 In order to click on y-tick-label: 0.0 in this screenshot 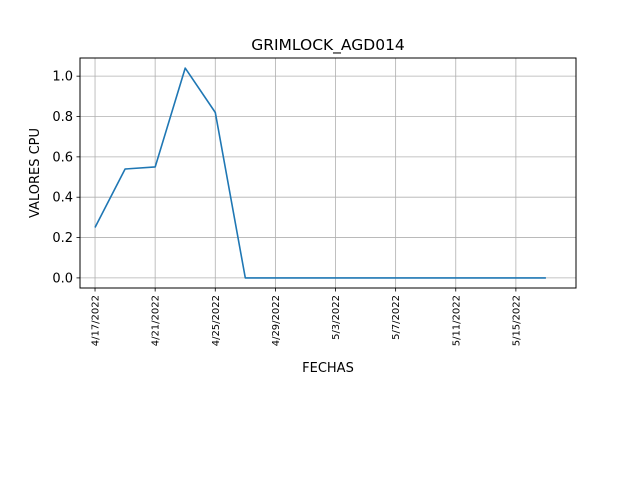, I will do `click(62, 278)`.